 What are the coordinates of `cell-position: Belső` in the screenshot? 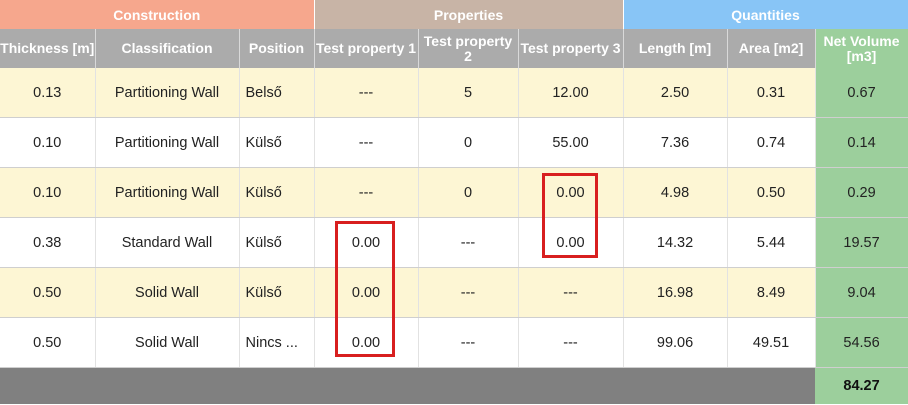 It's located at (277, 93).